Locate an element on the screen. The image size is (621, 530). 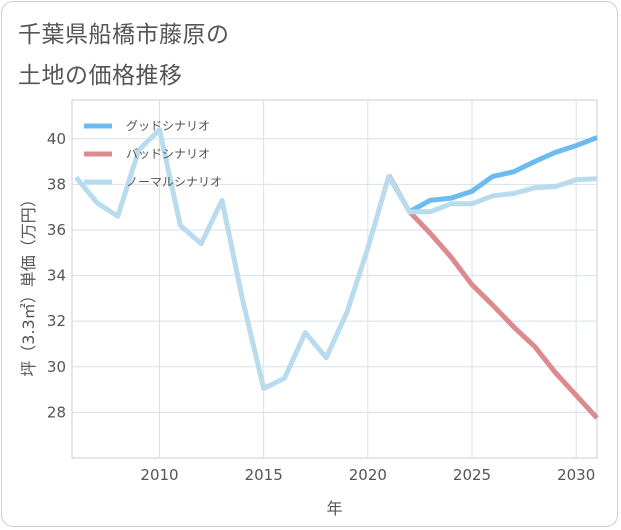
y-tick-label: 34 is located at coordinates (56, 276).